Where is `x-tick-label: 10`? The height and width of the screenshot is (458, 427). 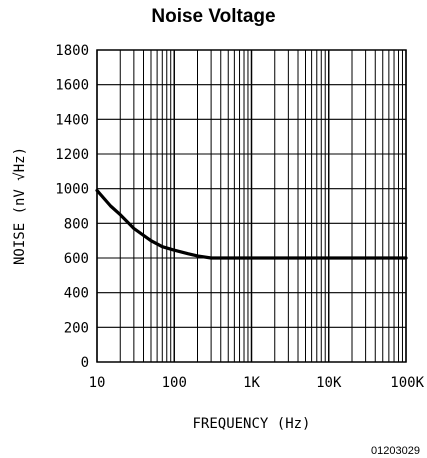
x-tick-label: 10 is located at coordinates (97, 383).